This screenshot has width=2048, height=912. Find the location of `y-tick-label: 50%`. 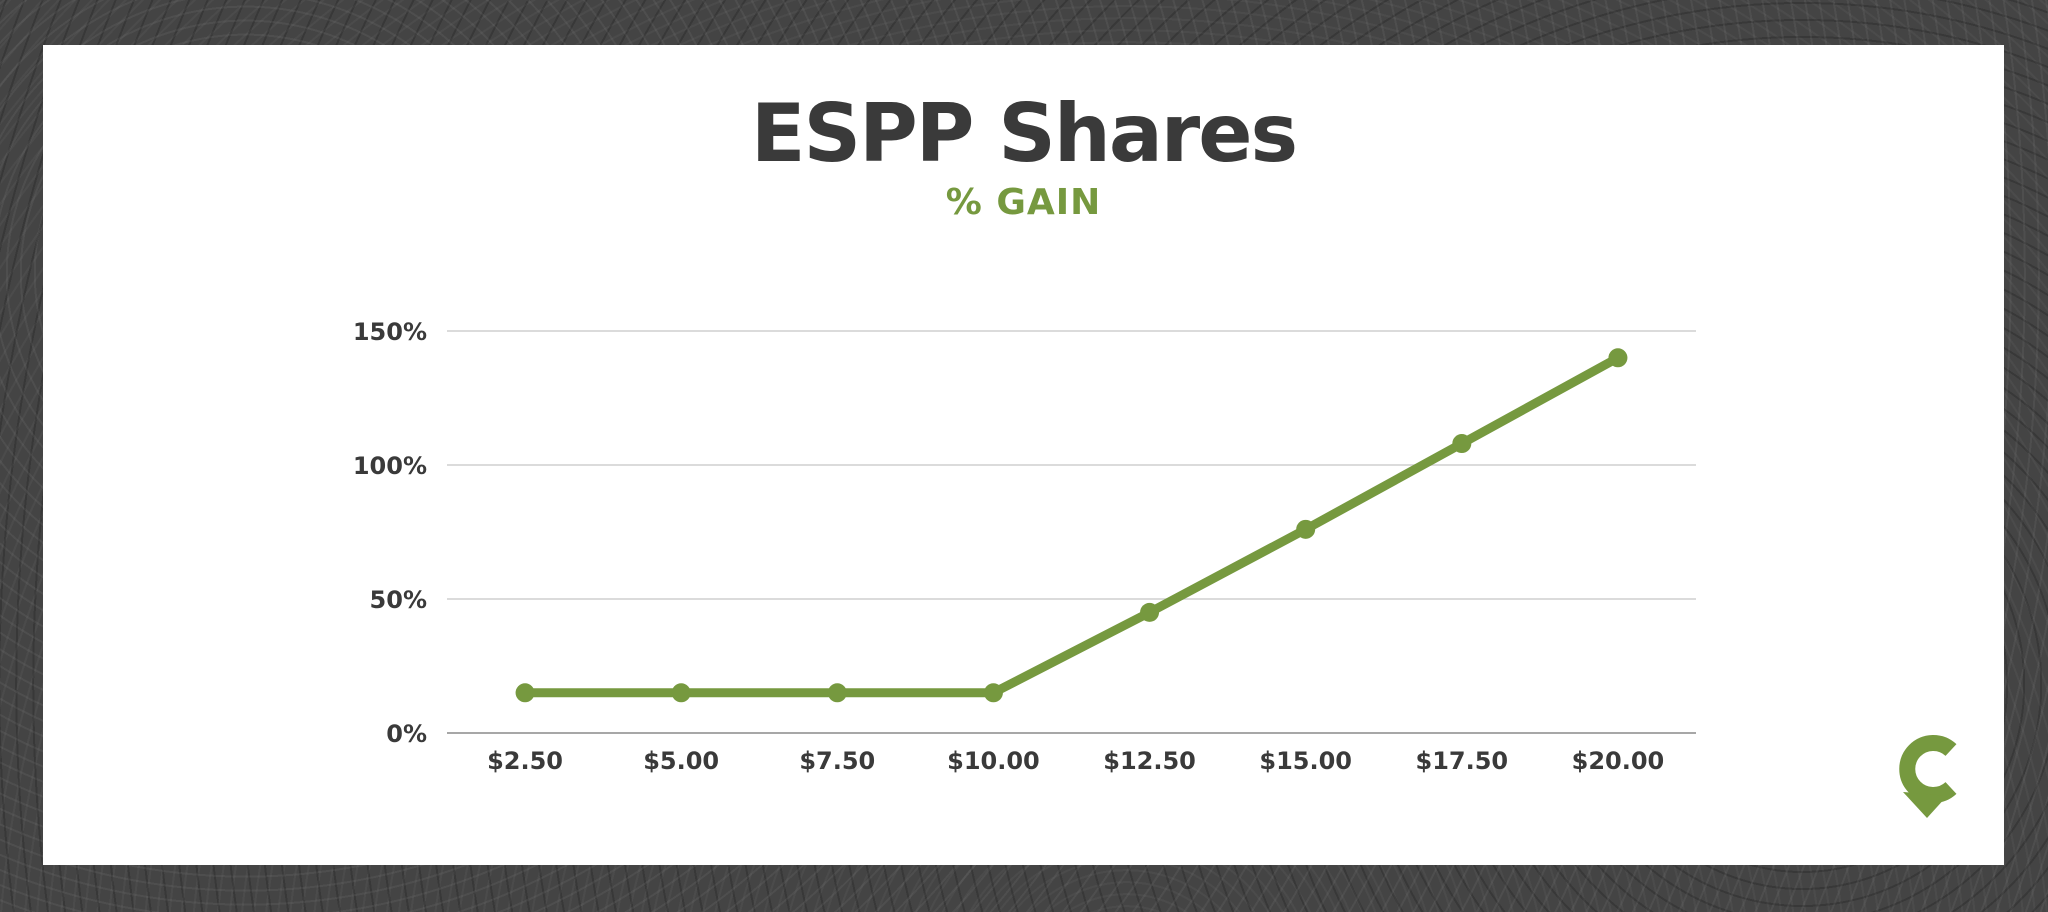

y-tick-label: 50% is located at coordinates (398, 600).